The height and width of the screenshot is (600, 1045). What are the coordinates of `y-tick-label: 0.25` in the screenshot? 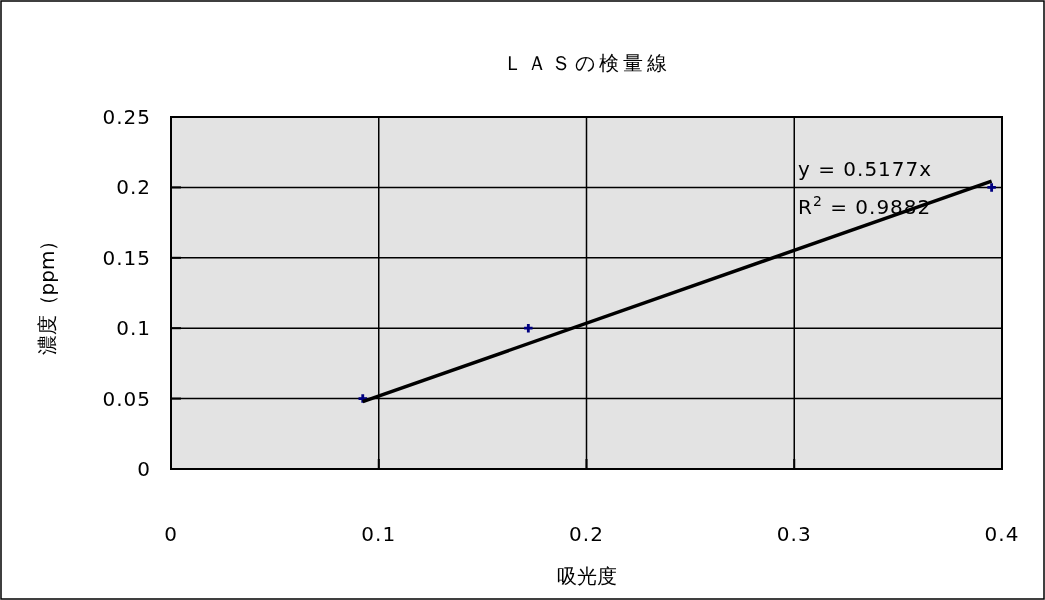 It's located at (126, 117).